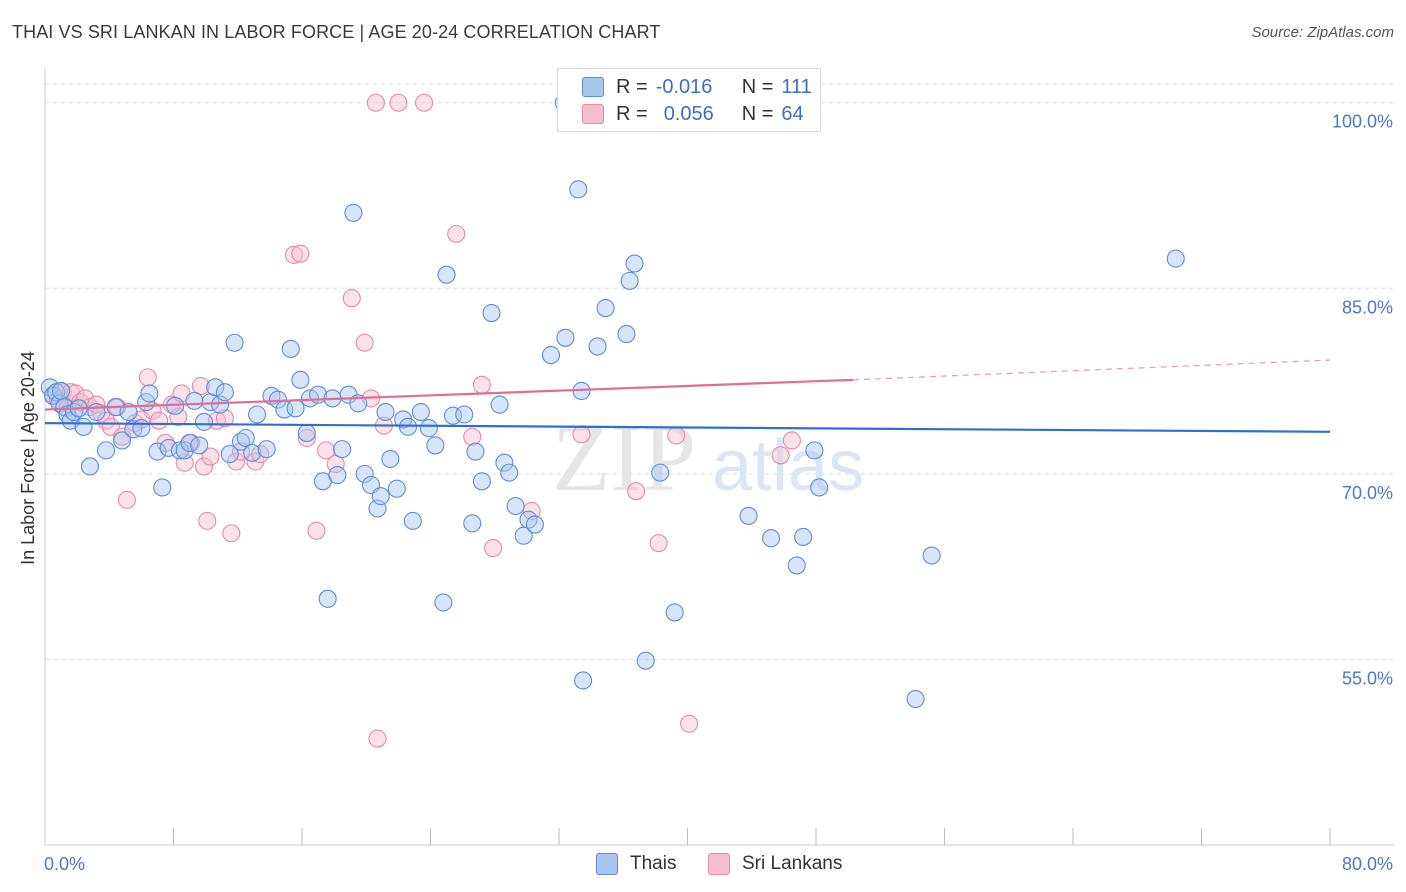 The width and height of the screenshot is (1406, 892). I want to click on thais-r-value: -0.016, so click(684, 86).